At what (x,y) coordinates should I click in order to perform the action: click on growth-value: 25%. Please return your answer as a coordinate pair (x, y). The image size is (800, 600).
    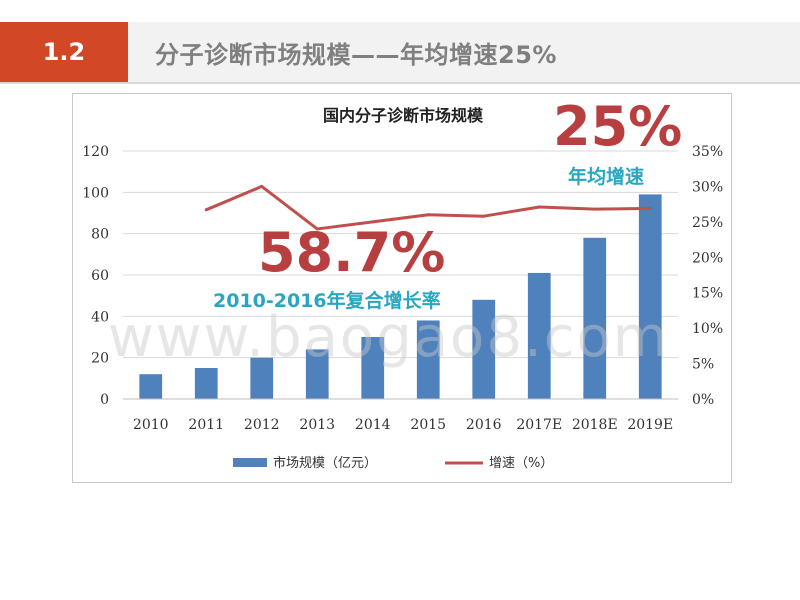
    Looking at the image, I should click on (618, 126).